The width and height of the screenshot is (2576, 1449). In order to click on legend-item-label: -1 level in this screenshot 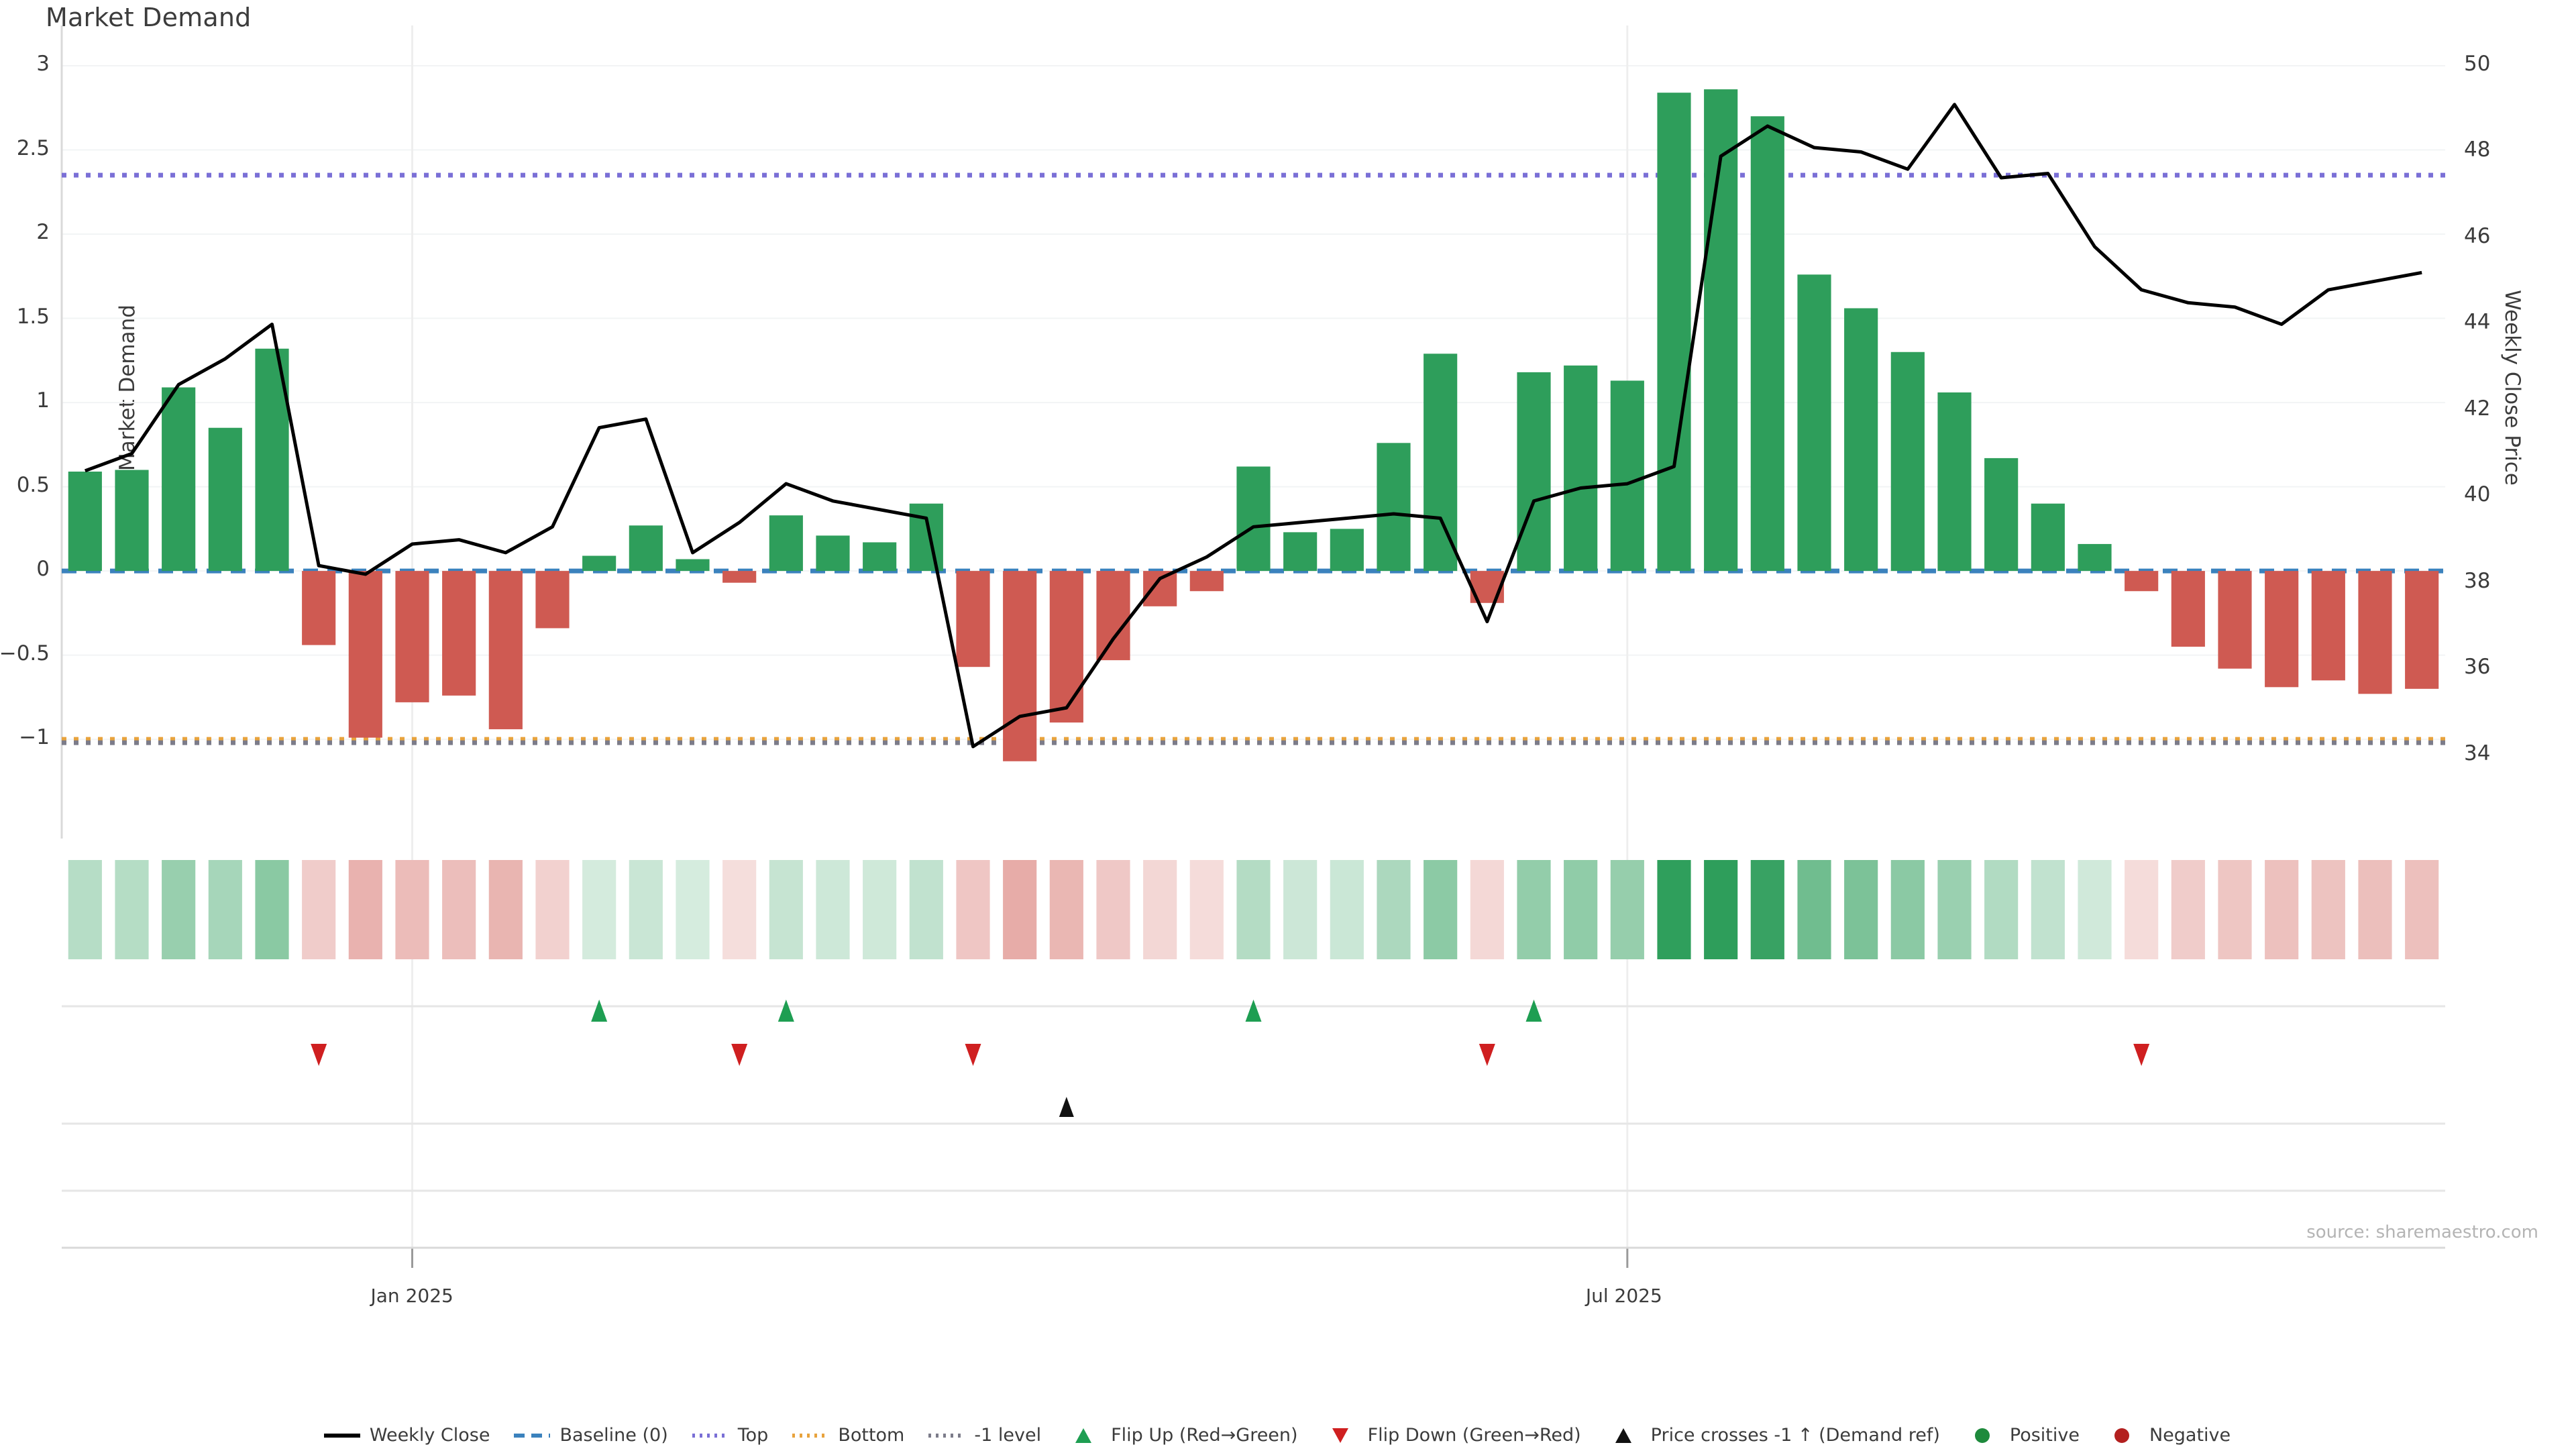, I will do `click(1008, 1435)`.